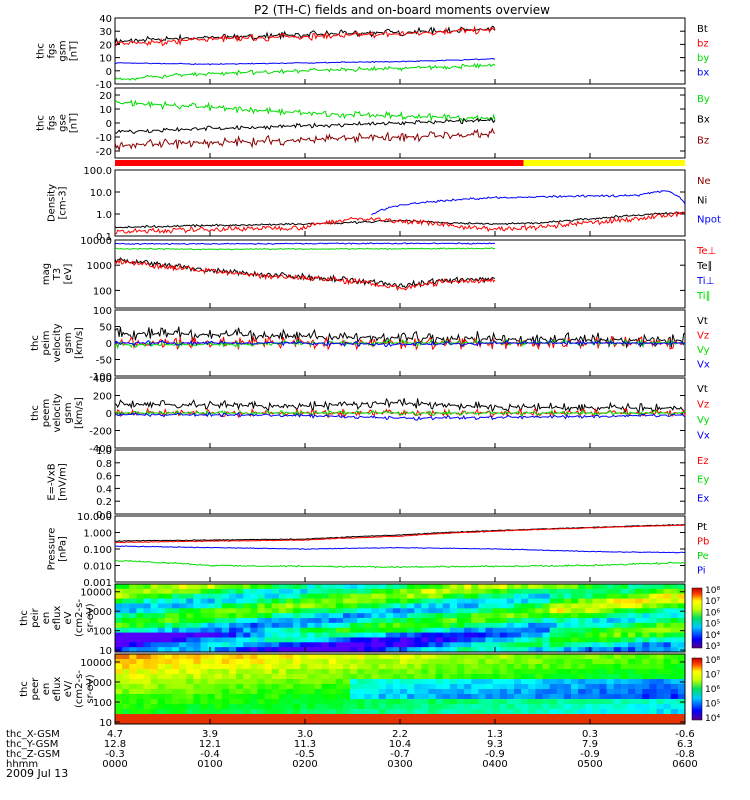  Describe the element at coordinates (58, 549) in the screenshot. I see `y-axis-label: Pressure[nPa]` at that location.